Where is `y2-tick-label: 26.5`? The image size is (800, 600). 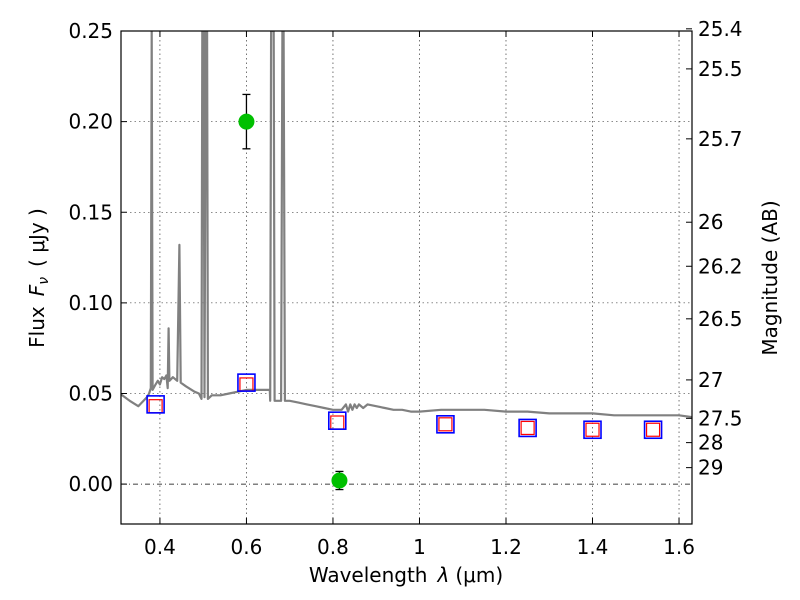
y2-tick-label: 26.5 is located at coordinates (720, 319).